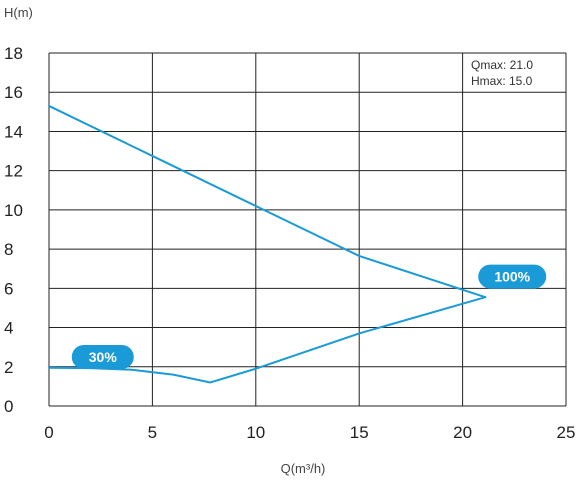  Describe the element at coordinates (13, 210) in the screenshot. I see `y-tick-label: 10` at that location.